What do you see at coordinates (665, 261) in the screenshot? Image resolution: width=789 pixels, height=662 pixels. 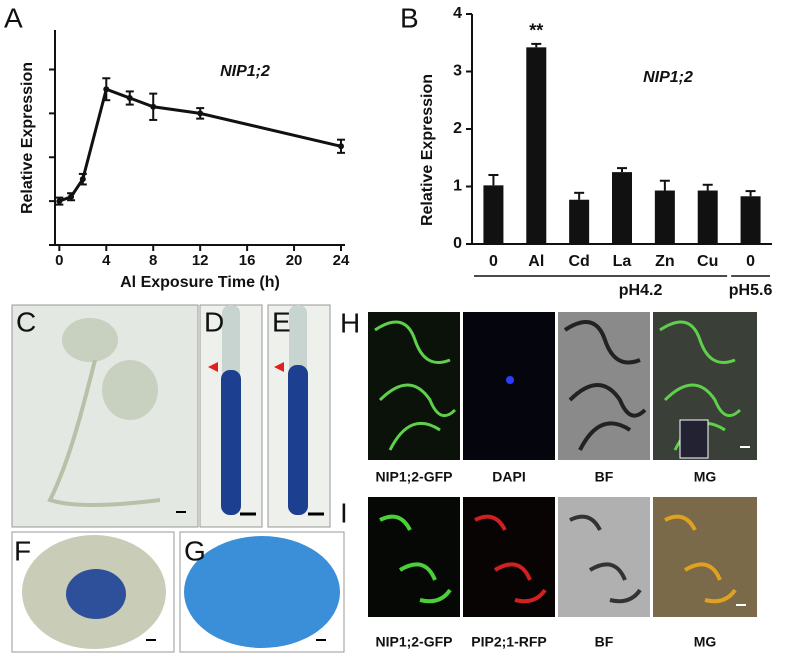 I see `x-tick-label: Zn` at bounding box center [665, 261].